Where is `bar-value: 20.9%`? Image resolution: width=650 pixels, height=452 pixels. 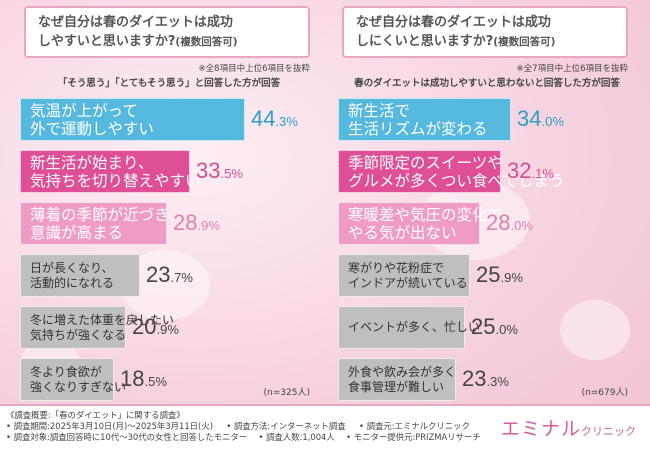 bar-value: 20.9% is located at coordinates (155, 327).